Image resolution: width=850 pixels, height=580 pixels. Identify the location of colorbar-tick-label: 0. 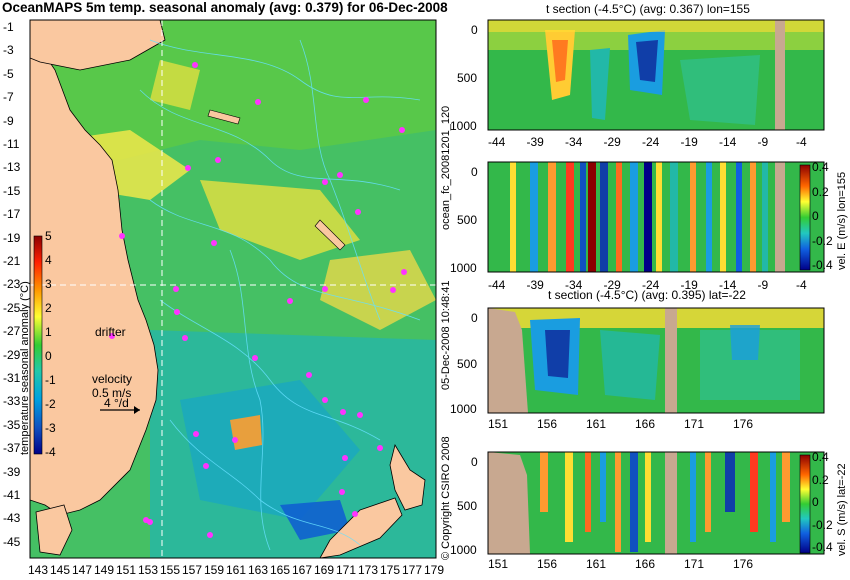
(48, 356).